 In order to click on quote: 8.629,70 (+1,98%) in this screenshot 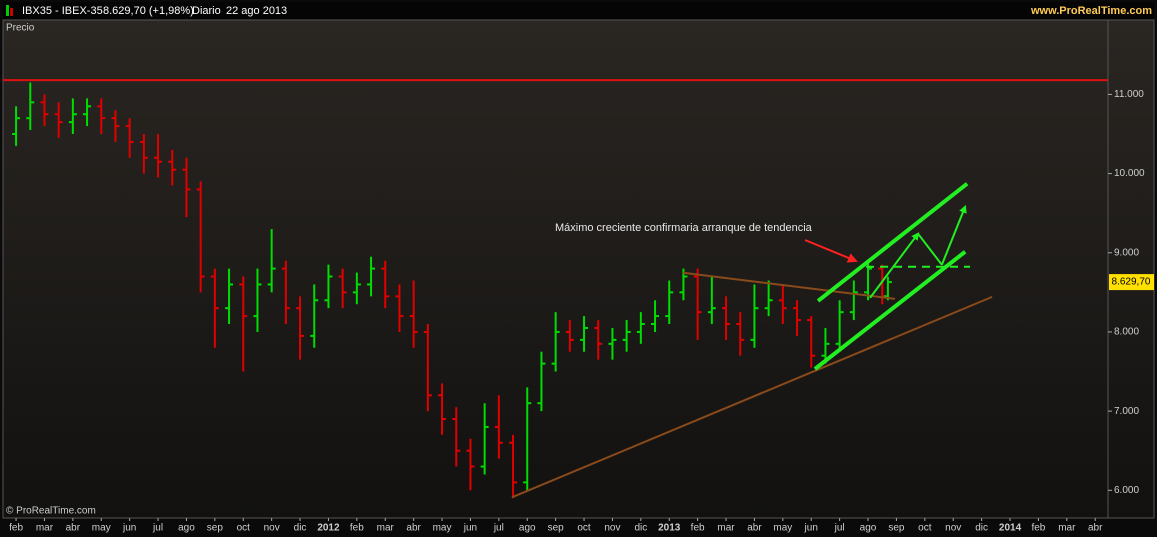, I will do `click(148, 11)`.